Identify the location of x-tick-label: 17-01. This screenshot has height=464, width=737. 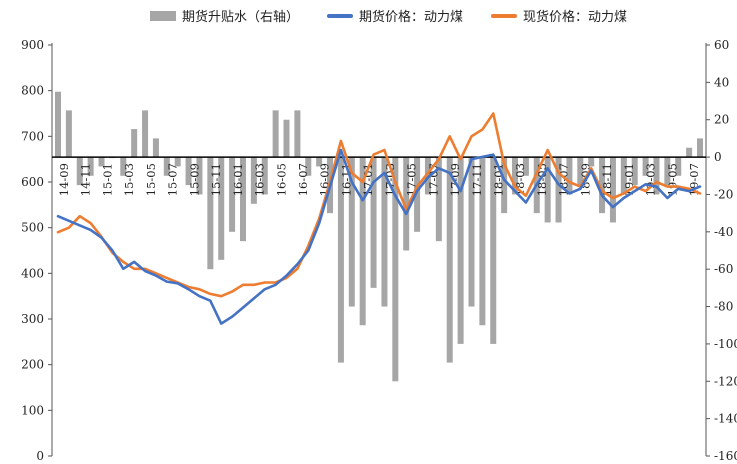
(368, 179).